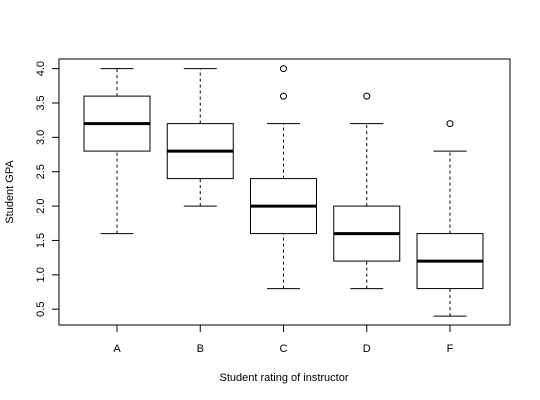 This screenshot has width=540, height=400. I want to click on y-tick-label: 4.0, so click(41, 68).